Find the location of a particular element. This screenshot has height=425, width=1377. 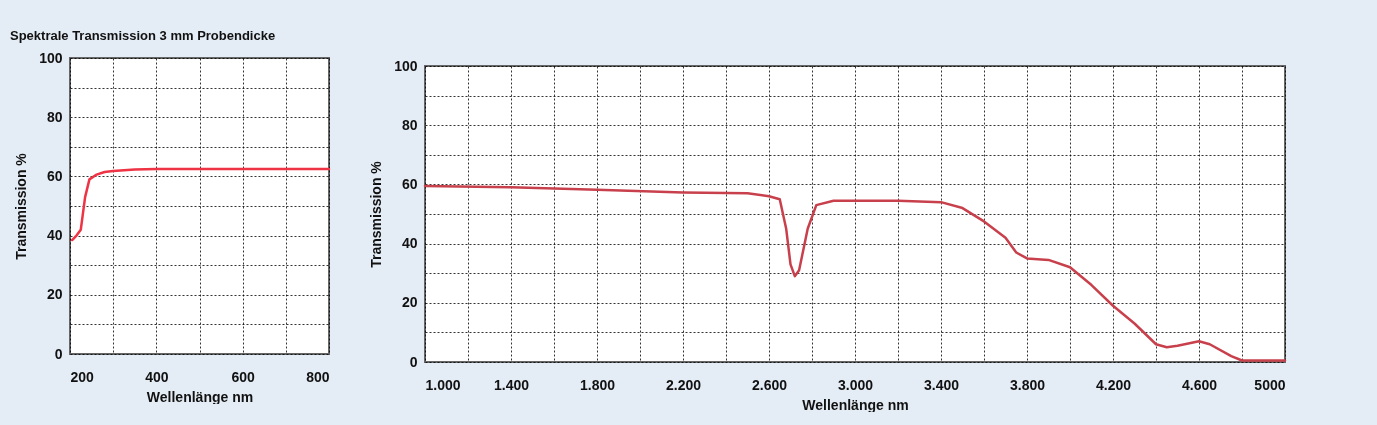

x-tick-label: 1.800 is located at coordinates (597, 384).